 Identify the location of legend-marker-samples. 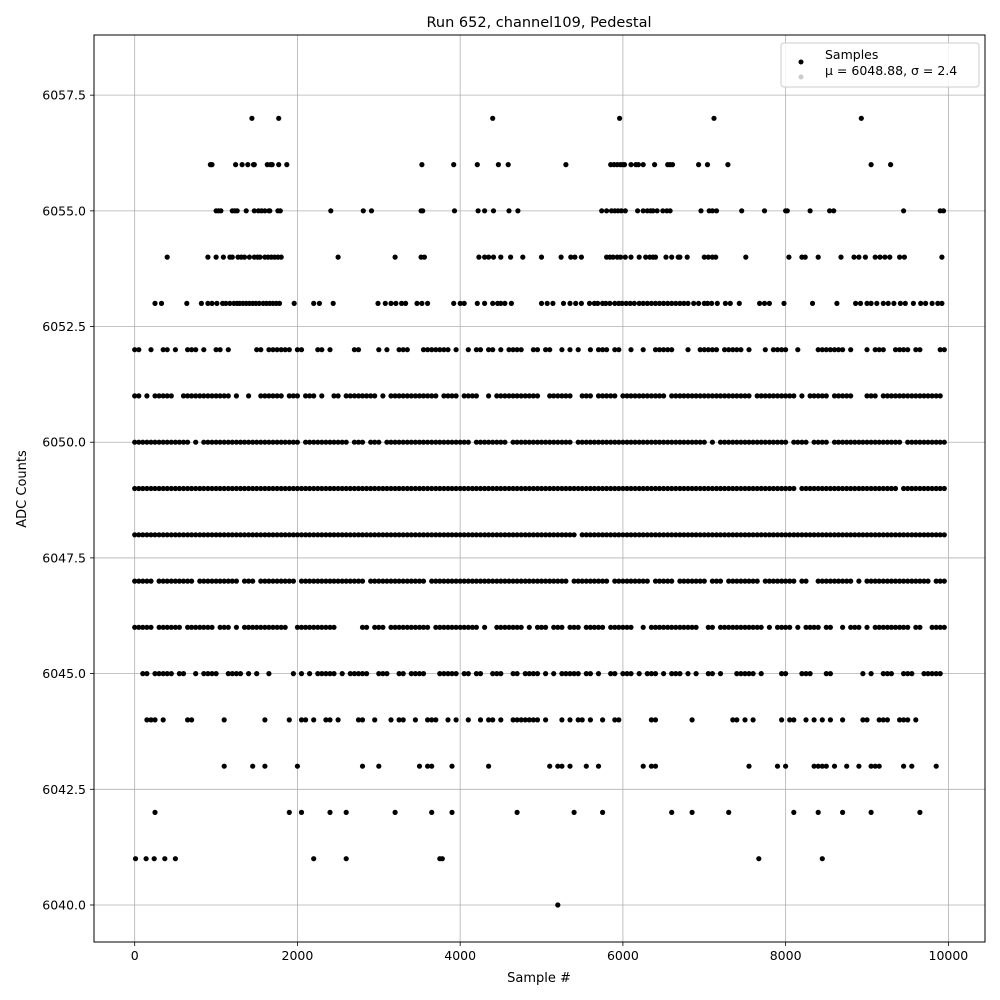
(801, 62).